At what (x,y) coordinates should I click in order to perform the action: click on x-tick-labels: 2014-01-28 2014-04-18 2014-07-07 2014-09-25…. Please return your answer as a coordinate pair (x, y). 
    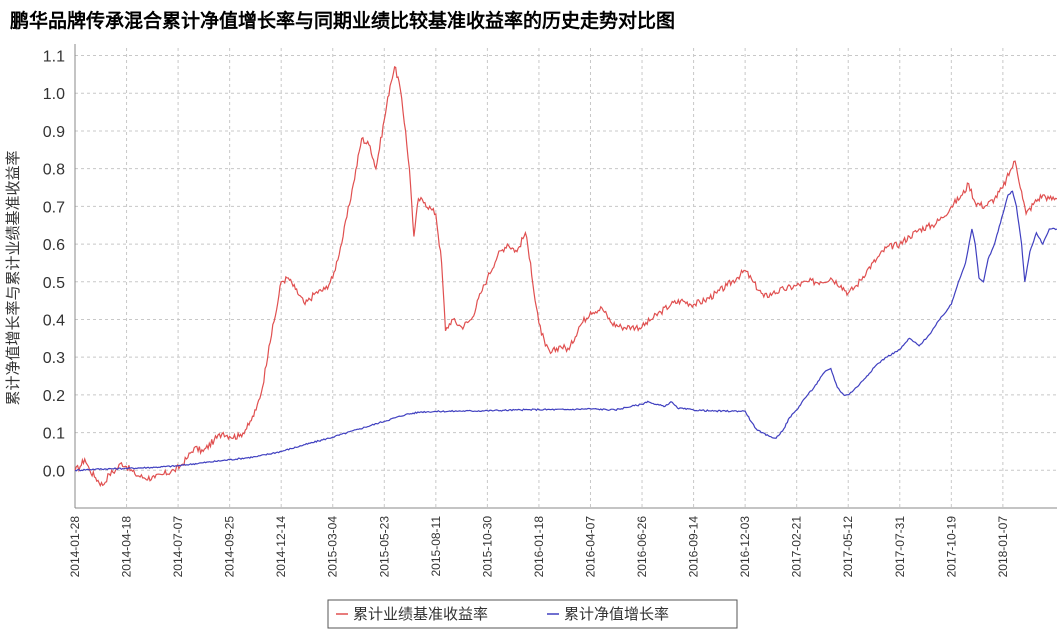
    Looking at the image, I should click on (539, 547).